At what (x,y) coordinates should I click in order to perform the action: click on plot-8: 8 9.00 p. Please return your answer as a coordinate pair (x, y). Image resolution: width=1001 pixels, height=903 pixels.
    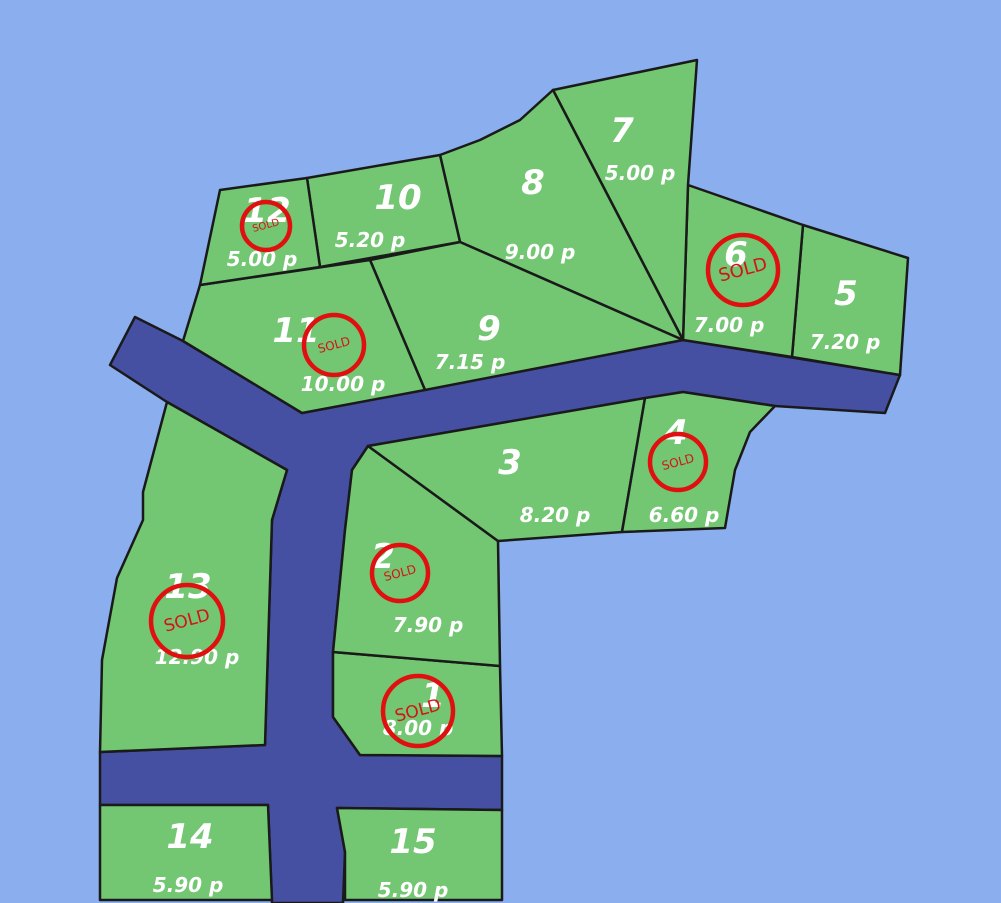
    Looking at the image, I should click on (561, 215).